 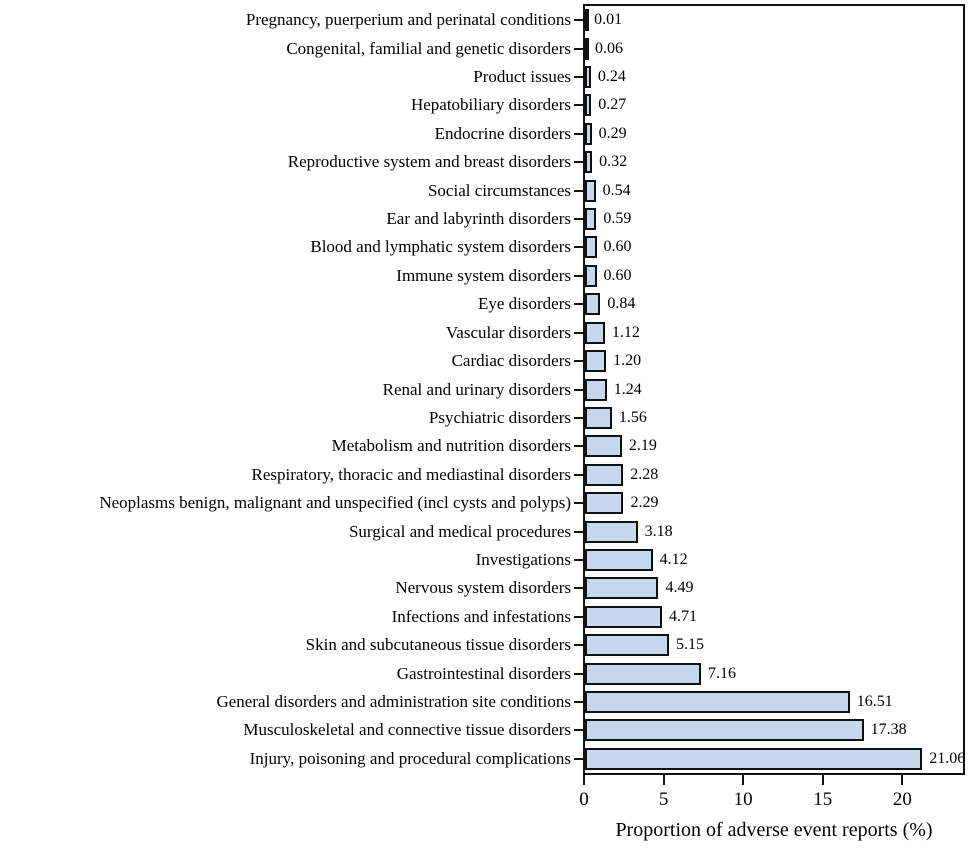 I want to click on category-label: Reproductive system and breast disorders, so click(x=429, y=162).